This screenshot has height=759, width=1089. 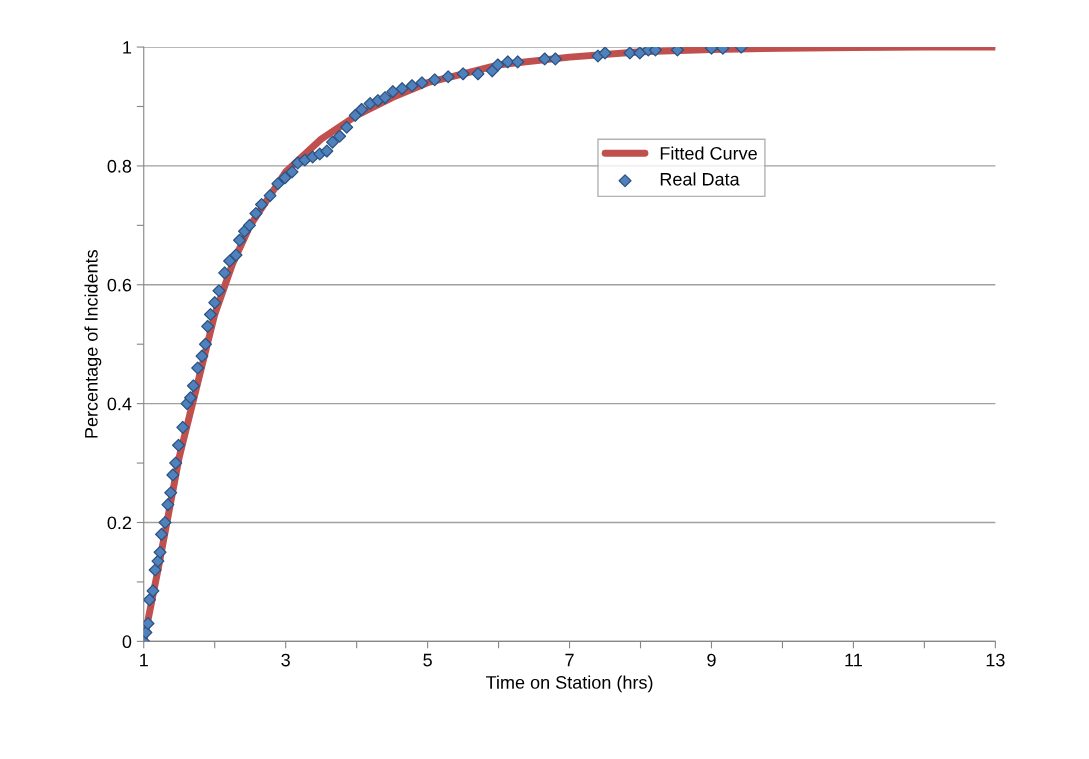 What do you see at coordinates (144, 660) in the screenshot?
I see `x-tick-label: 1` at bounding box center [144, 660].